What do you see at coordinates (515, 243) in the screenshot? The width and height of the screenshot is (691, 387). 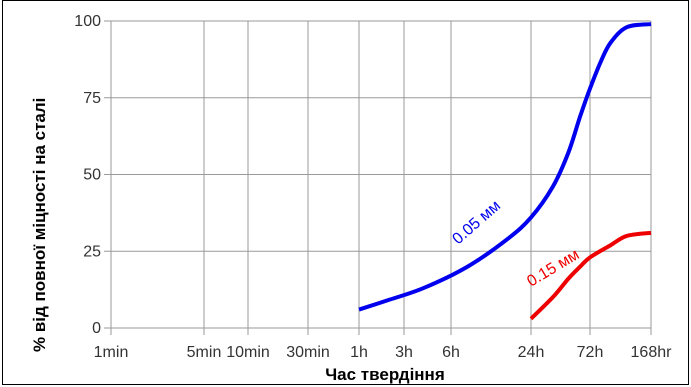 I see `series-labels: 0.05 мм 0.15 мм` at bounding box center [515, 243].